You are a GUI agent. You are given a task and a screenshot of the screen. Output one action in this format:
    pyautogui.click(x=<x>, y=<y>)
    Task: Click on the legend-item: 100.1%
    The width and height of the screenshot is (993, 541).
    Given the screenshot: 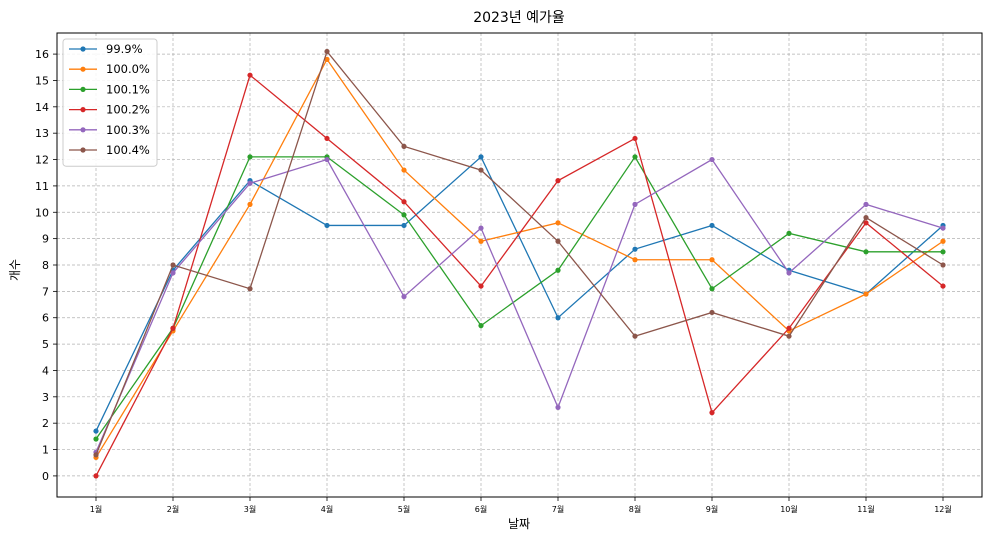 What is the action you would take?
    pyautogui.click(x=109, y=89)
    